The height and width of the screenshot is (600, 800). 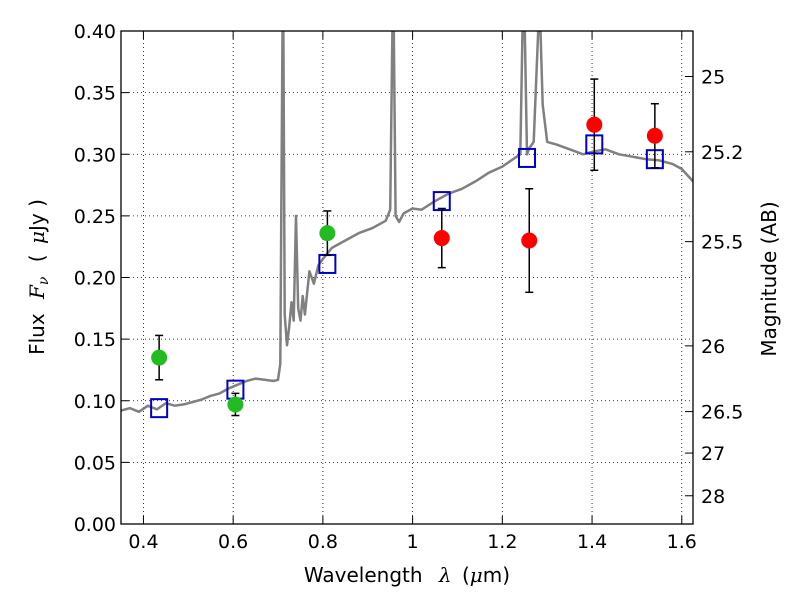 I want to click on y-tick-label: 0.10, so click(x=95, y=402).